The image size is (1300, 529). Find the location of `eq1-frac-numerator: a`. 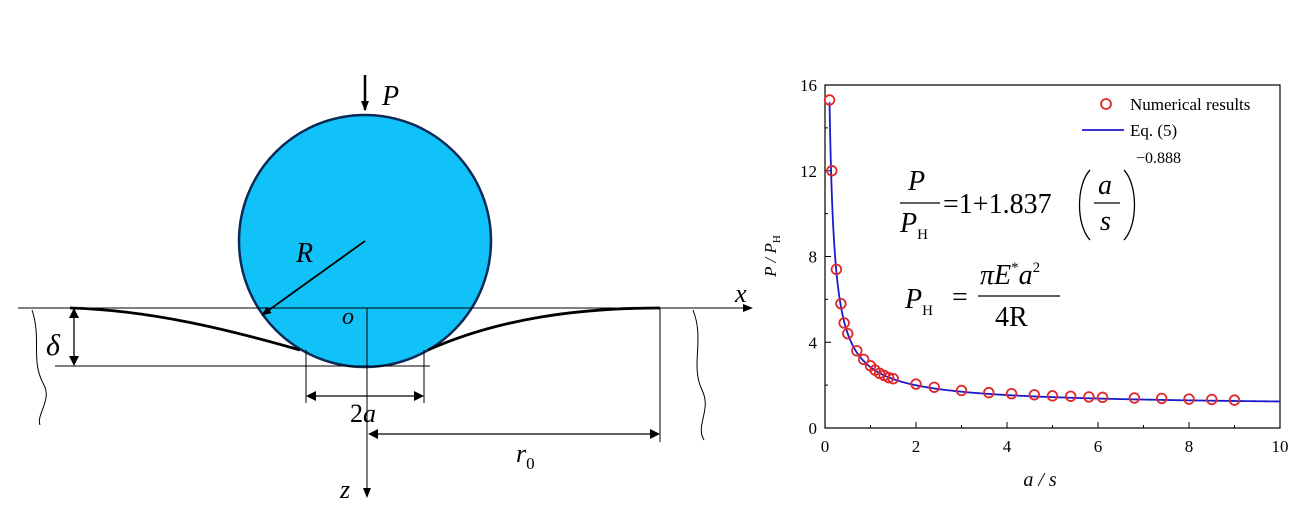

eq1-frac-numerator: a is located at coordinates (1105, 185).